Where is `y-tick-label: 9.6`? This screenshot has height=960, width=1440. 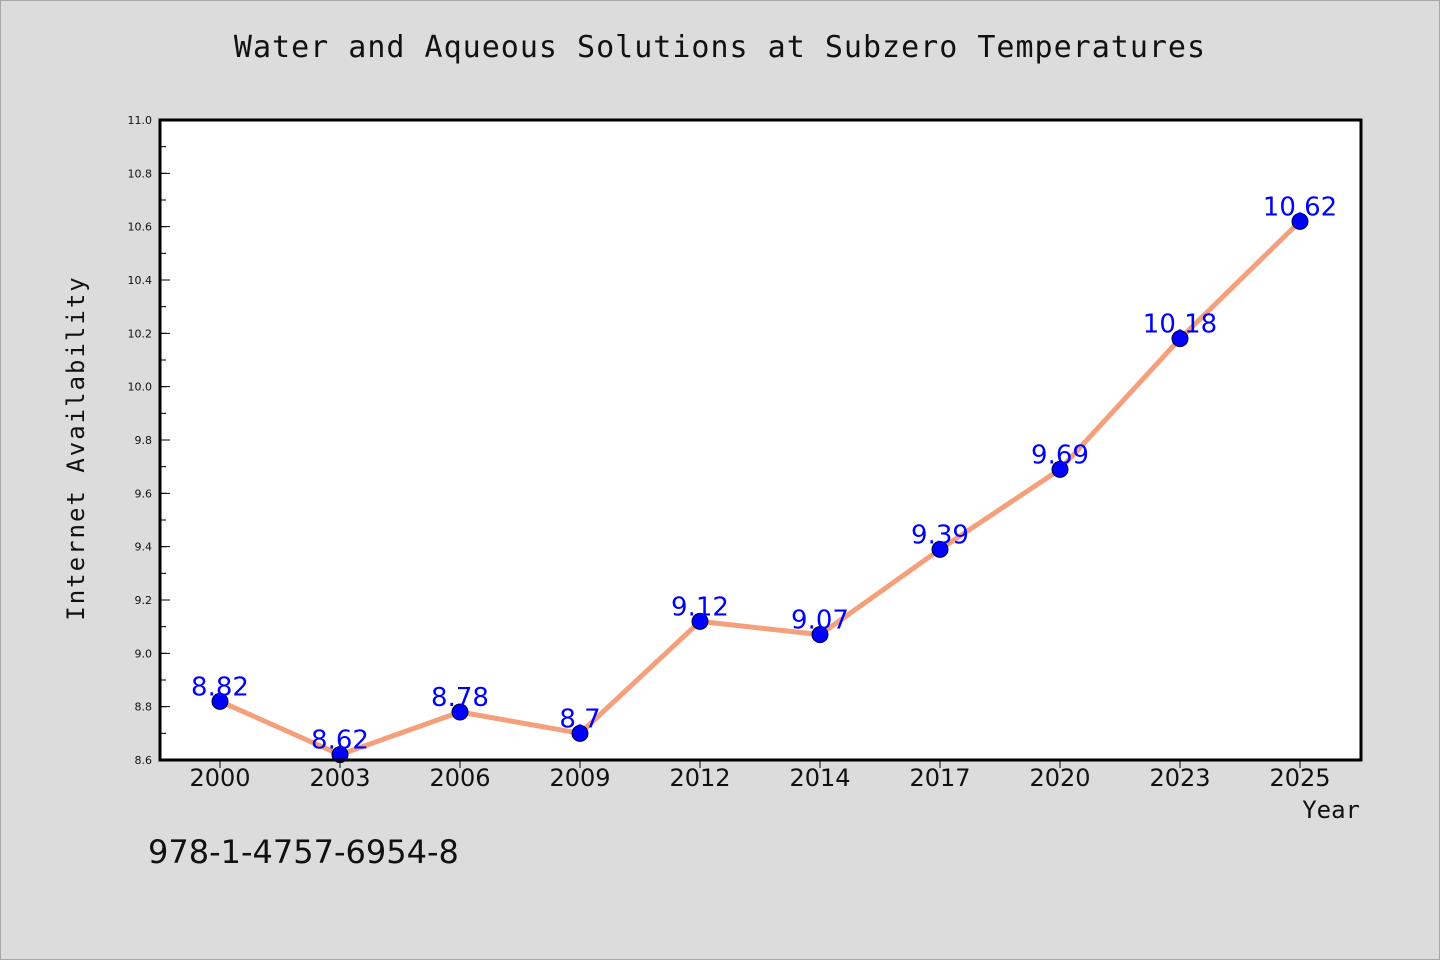
y-tick-label: 9.6 is located at coordinates (144, 493).